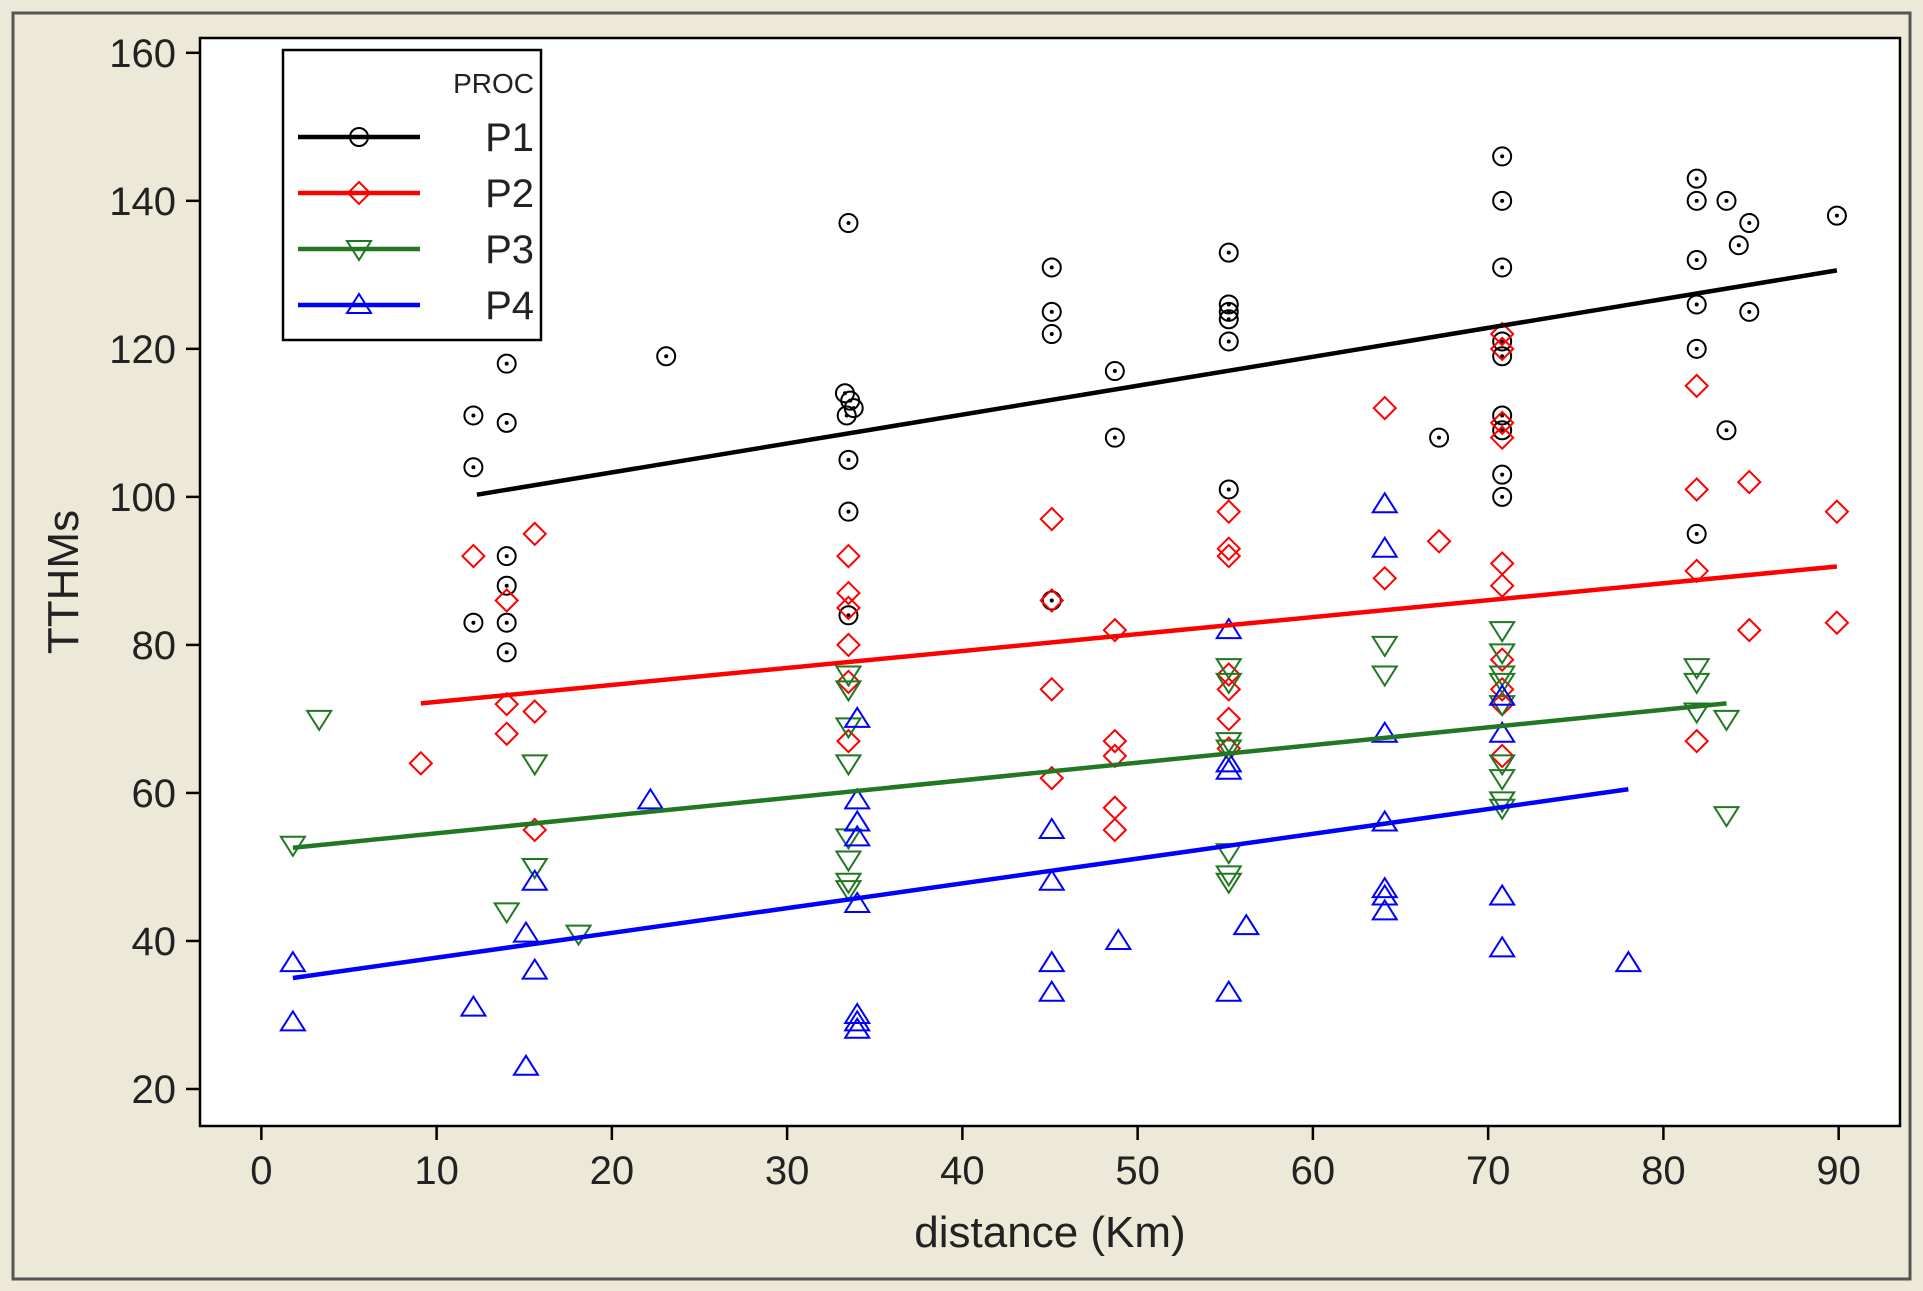 The height and width of the screenshot is (1291, 1923). What do you see at coordinates (509, 194) in the screenshot?
I see `legend-label: P2` at bounding box center [509, 194].